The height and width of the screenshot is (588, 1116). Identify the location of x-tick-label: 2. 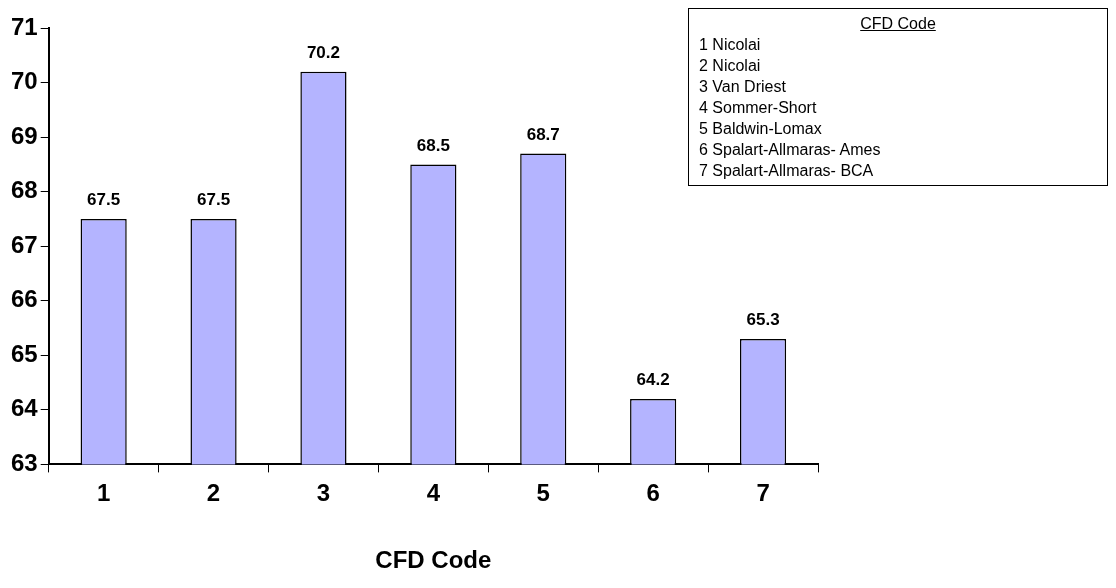
(213, 493).